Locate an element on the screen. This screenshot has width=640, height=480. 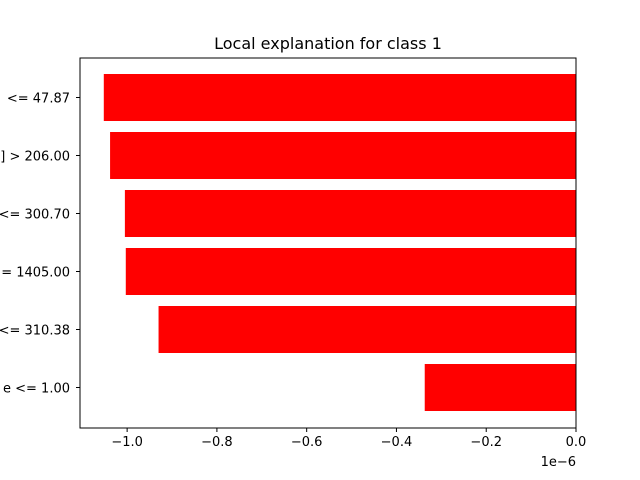
y-tick-label-2: <= 300.70 is located at coordinates (35, 215).